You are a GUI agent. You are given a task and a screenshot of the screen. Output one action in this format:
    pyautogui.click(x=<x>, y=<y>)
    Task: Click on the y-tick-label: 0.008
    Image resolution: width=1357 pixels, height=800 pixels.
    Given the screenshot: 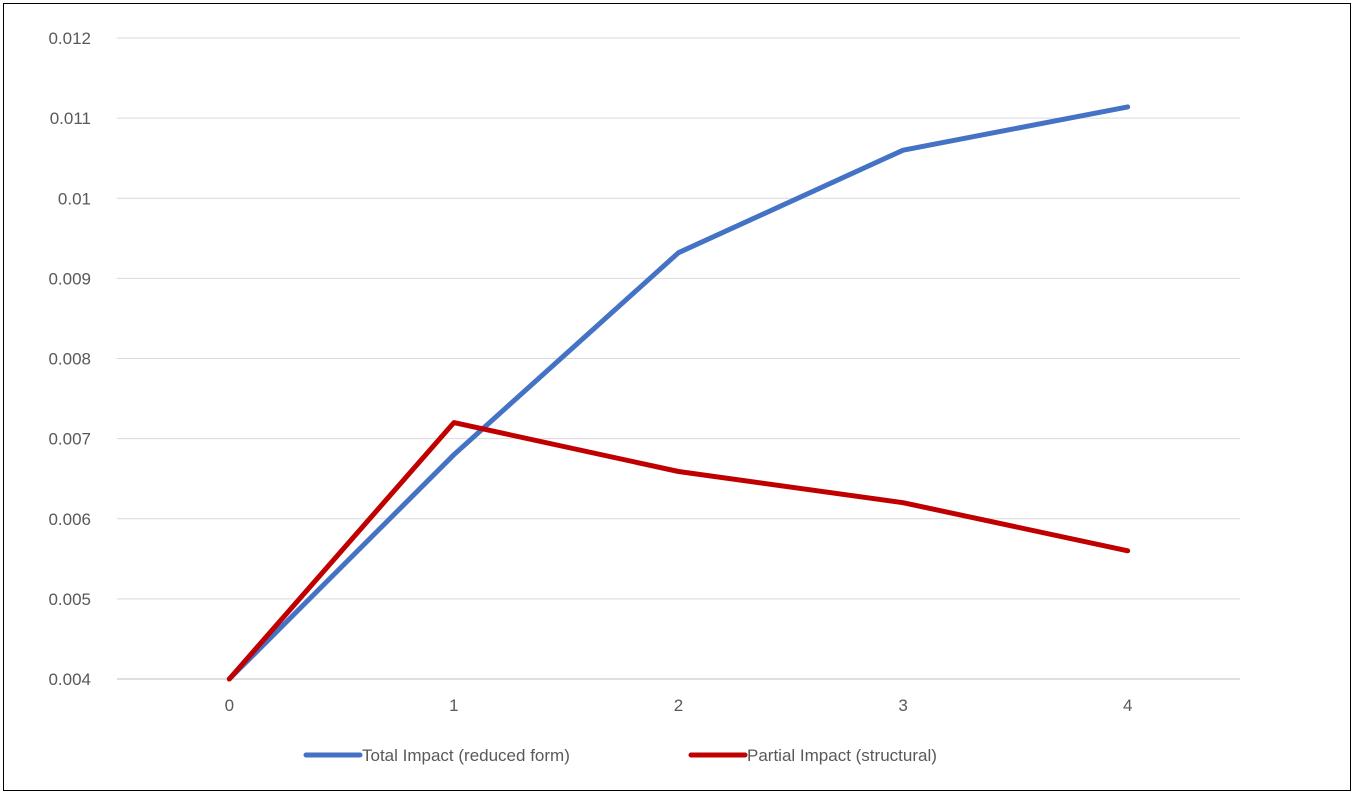 What is the action you would take?
    pyautogui.click(x=69, y=359)
    